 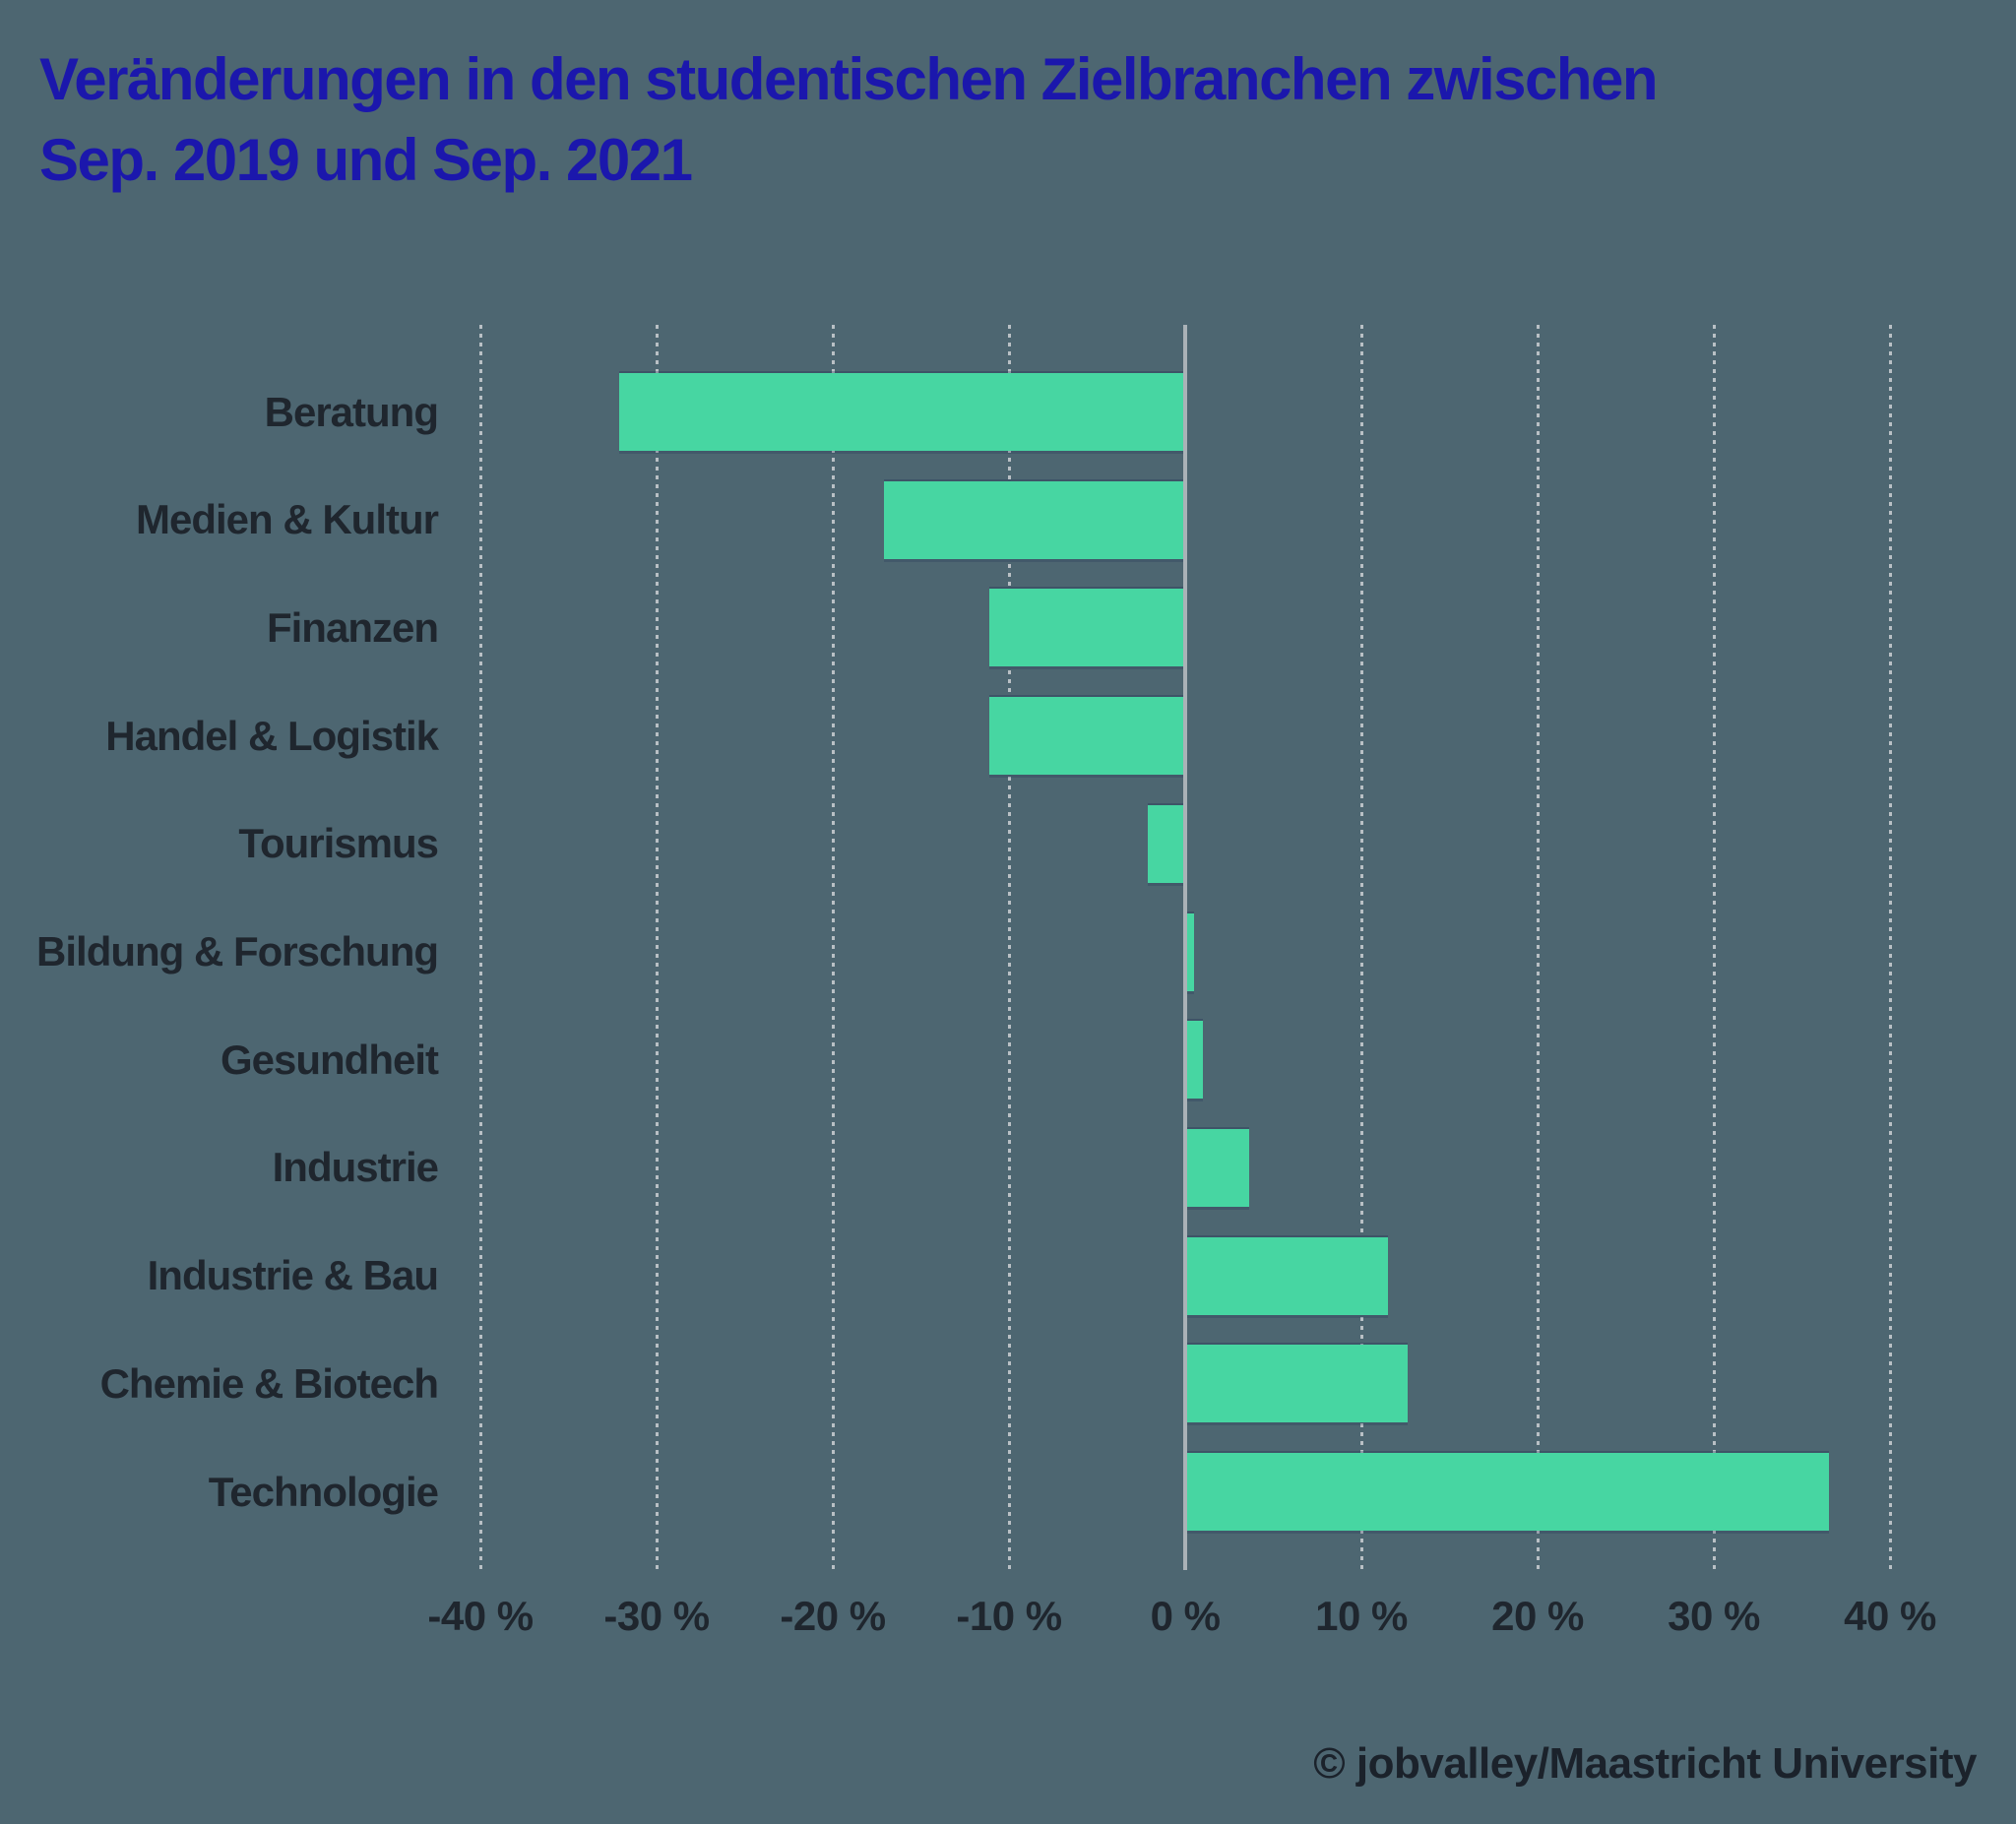 I want to click on tick-label-40: 40 %, so click(x=1890, y=1616).